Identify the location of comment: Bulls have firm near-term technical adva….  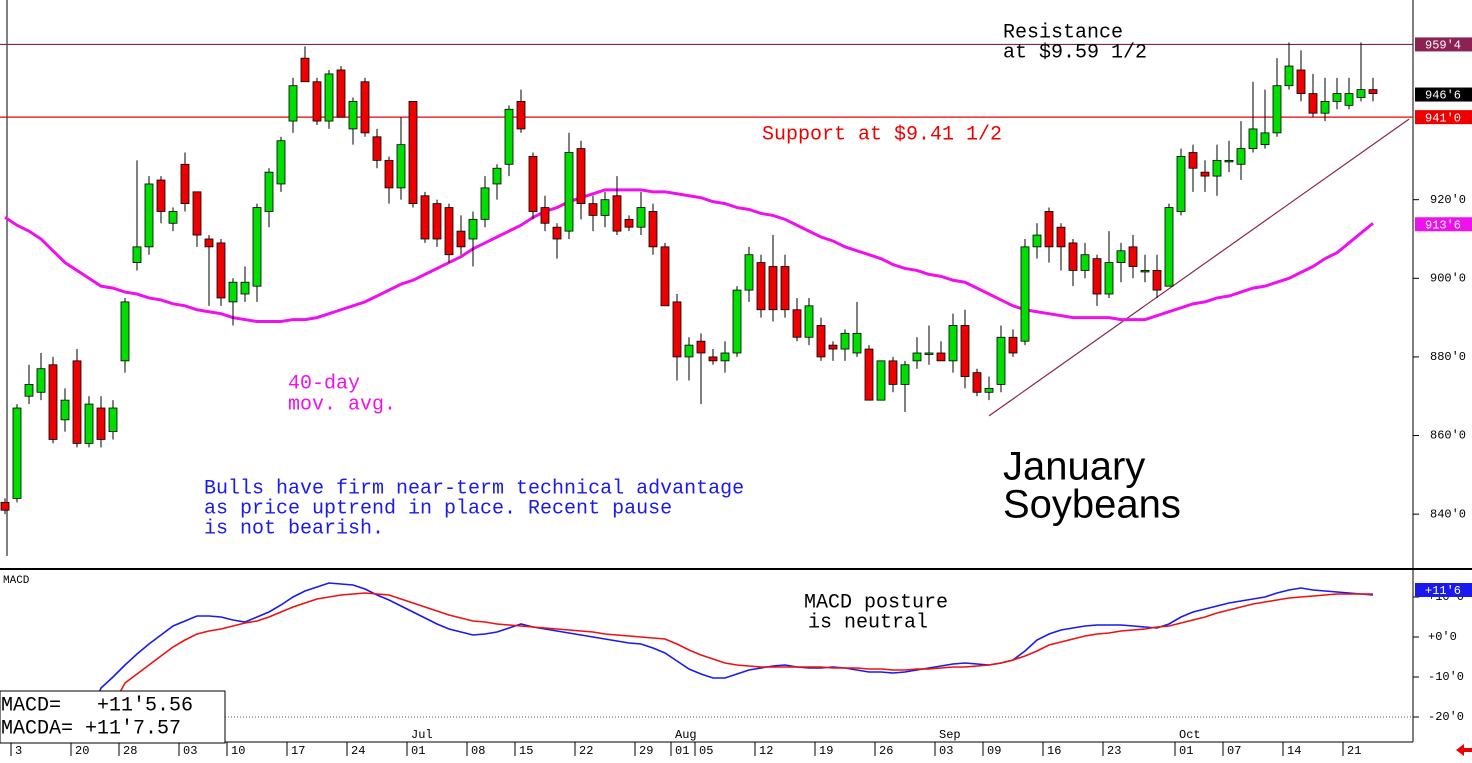
(474, 488).